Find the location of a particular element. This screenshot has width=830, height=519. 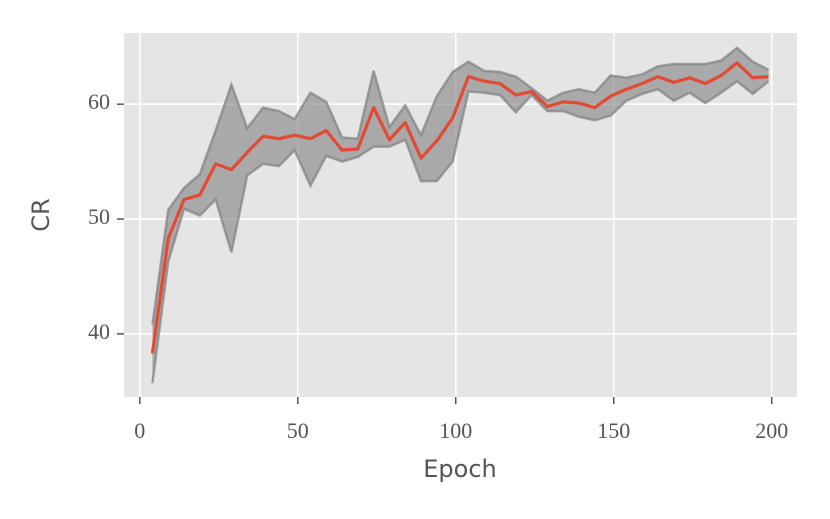

y-tick-label: 50 is located at coordinates (99, 216).